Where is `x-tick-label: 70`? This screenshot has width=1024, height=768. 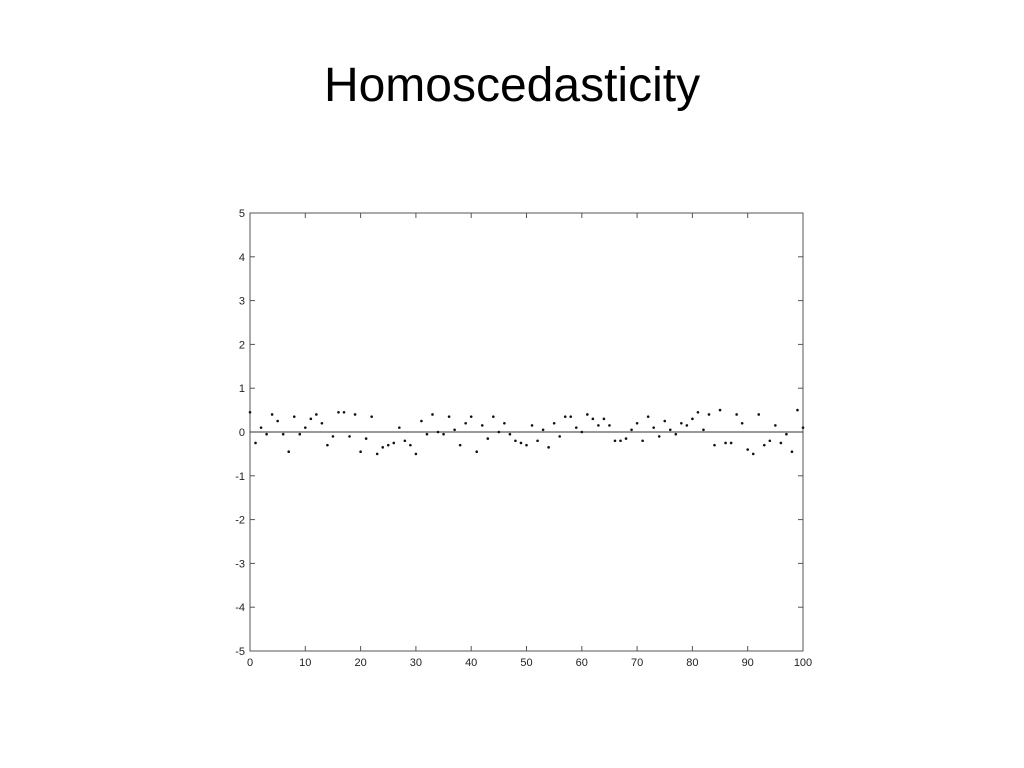
x-tick-label: 70 is located at coordinates (637, 663).